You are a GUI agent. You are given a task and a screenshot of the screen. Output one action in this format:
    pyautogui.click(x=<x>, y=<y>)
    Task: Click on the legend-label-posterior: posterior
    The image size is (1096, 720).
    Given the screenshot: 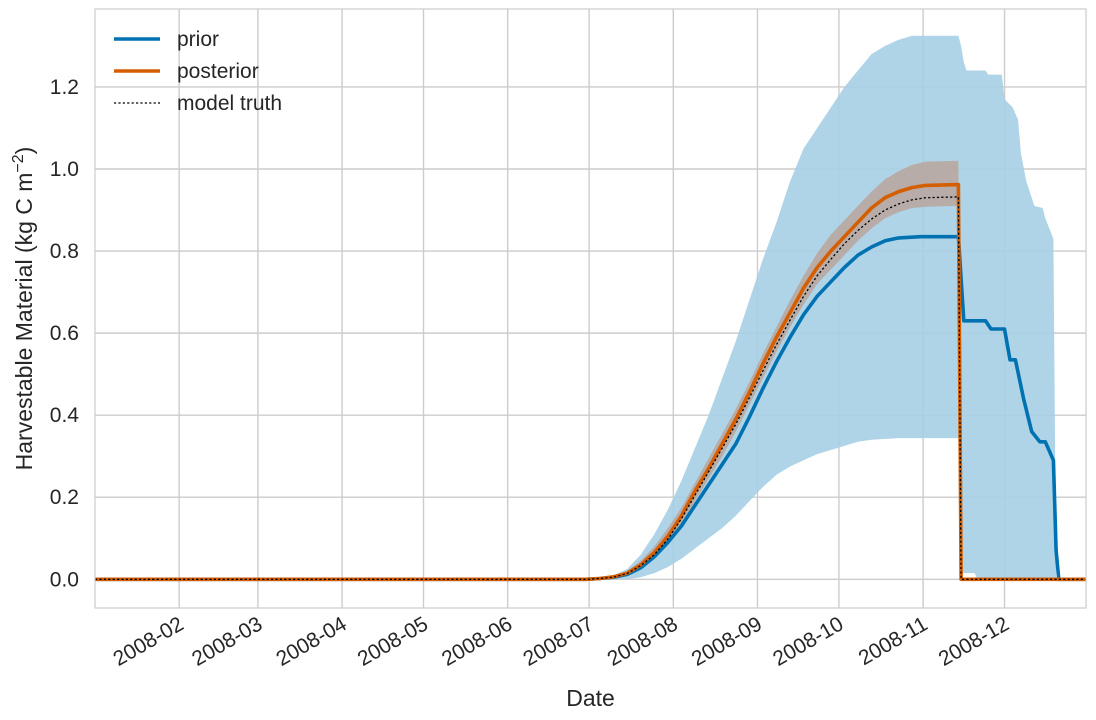 What is the action you would take?
    pyautogui.click(x=218, y=71)
    